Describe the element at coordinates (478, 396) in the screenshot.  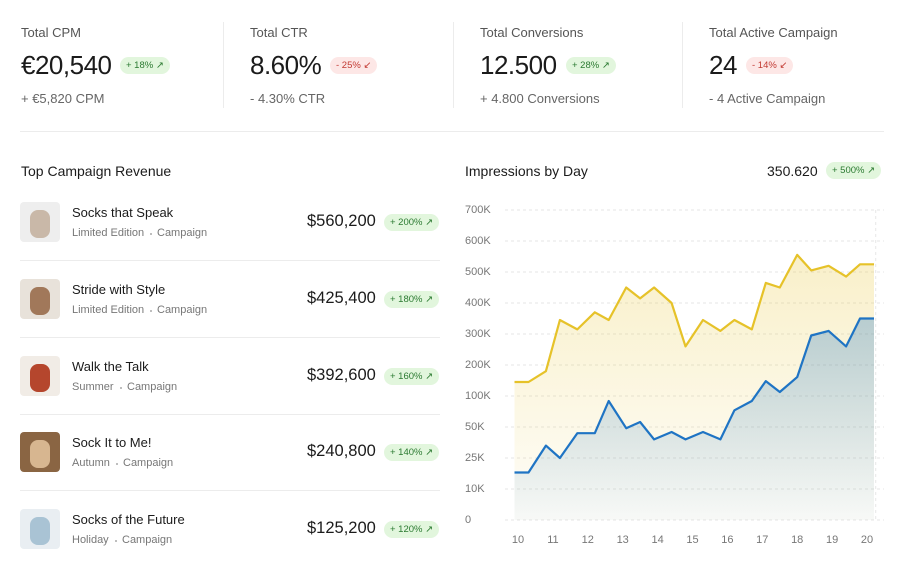
I see `y-tick-label: 100K` at that location.